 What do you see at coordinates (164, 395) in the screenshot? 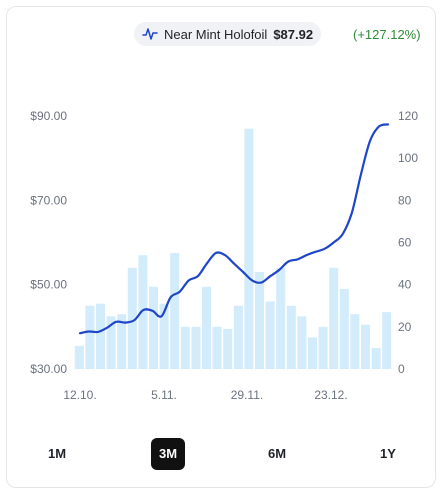
I see `x-tick-label: 5.11.` at bounding box center [164, 395].